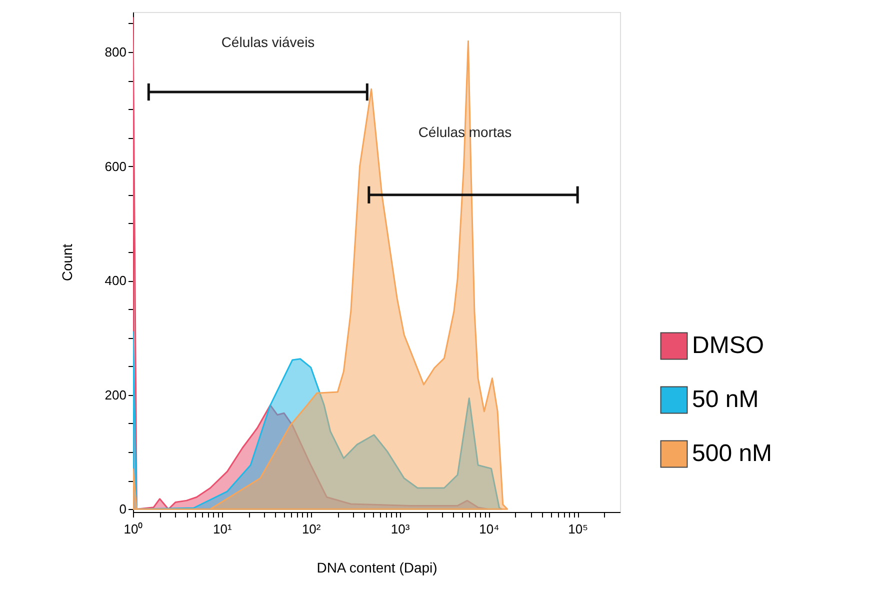 The height and width of the screenshot is (609, 879). Describe the element at coordinates (489, 529) in the screenshot. I see `x-tick-label: 10⁴` at that location.